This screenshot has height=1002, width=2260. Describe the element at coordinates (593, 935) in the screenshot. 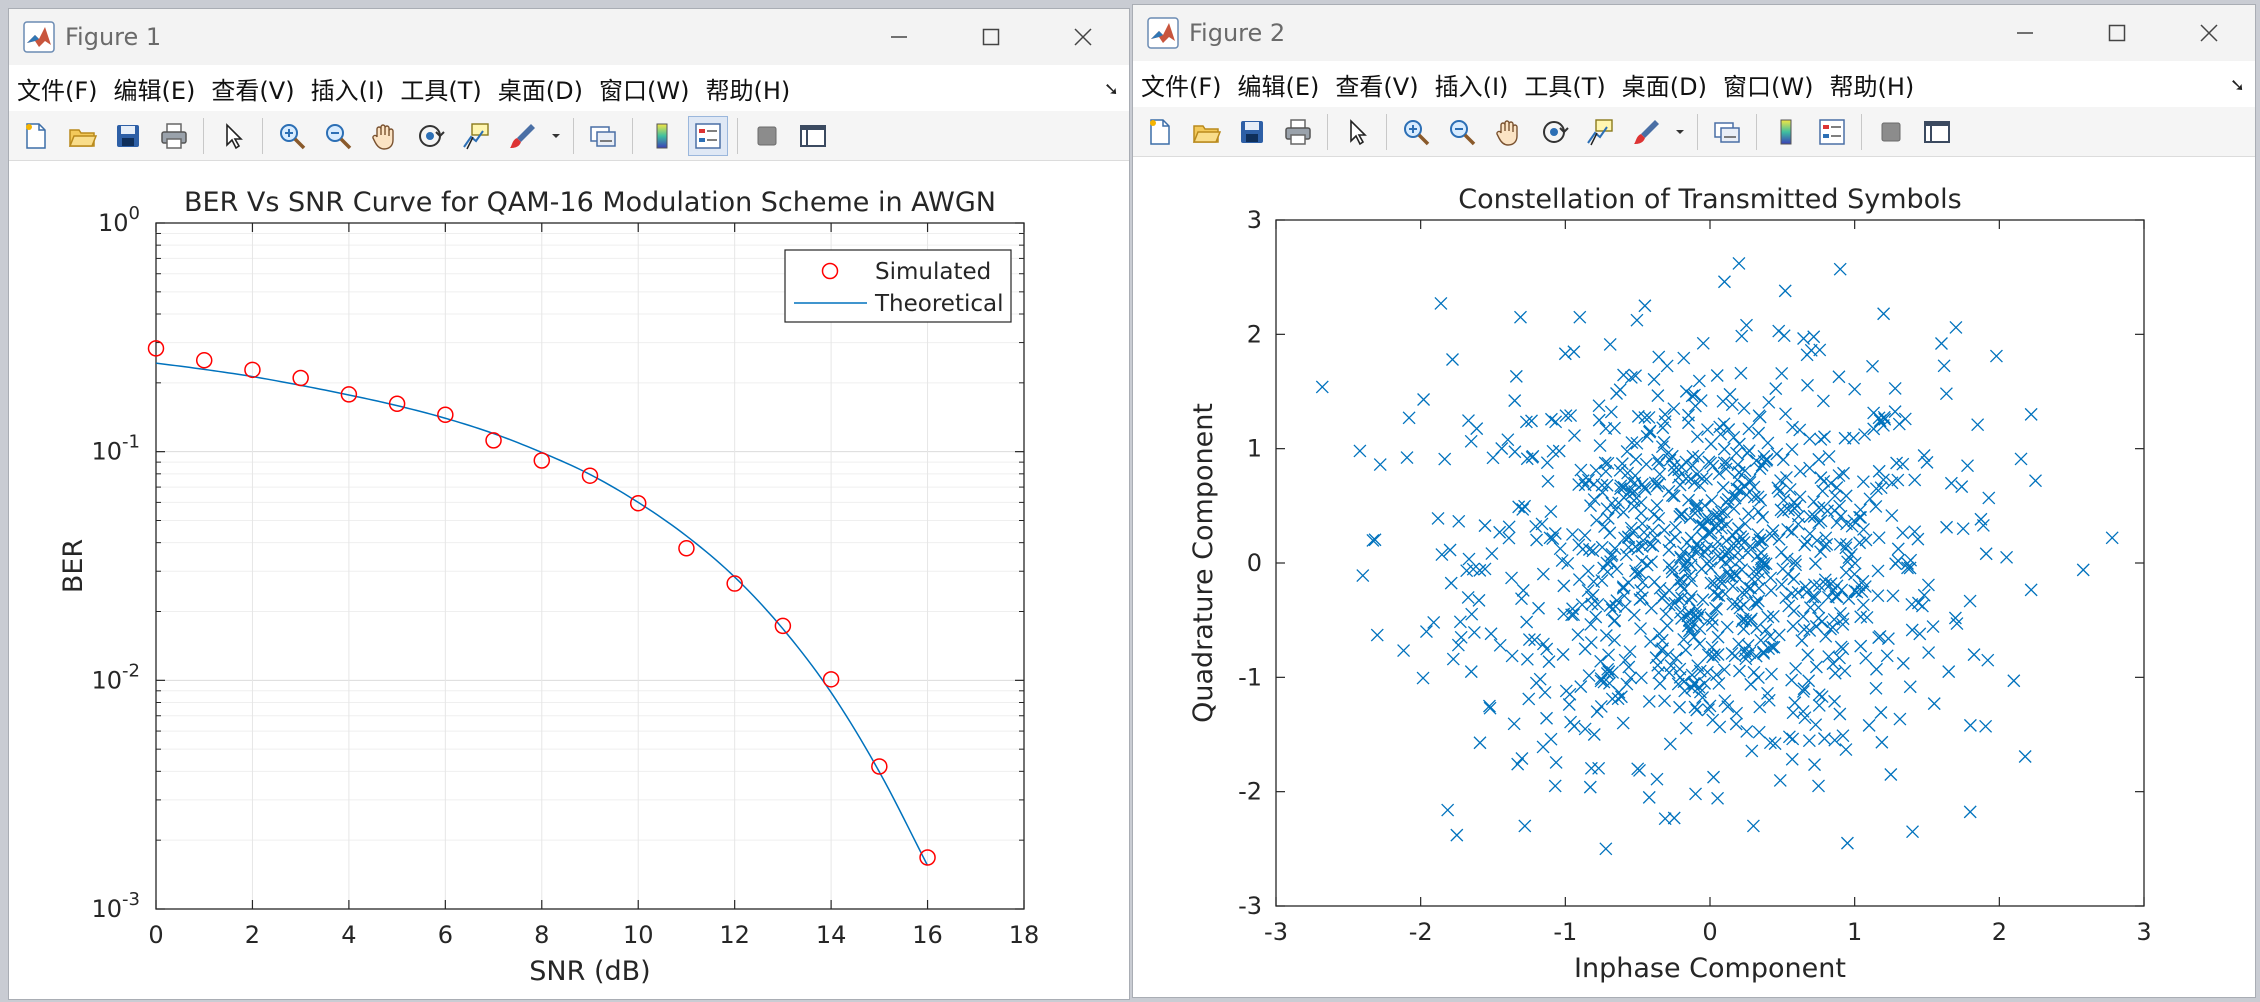

I see `x-tick-labels: 0 2 4 6 8 10 12 14 16 18` at that location.